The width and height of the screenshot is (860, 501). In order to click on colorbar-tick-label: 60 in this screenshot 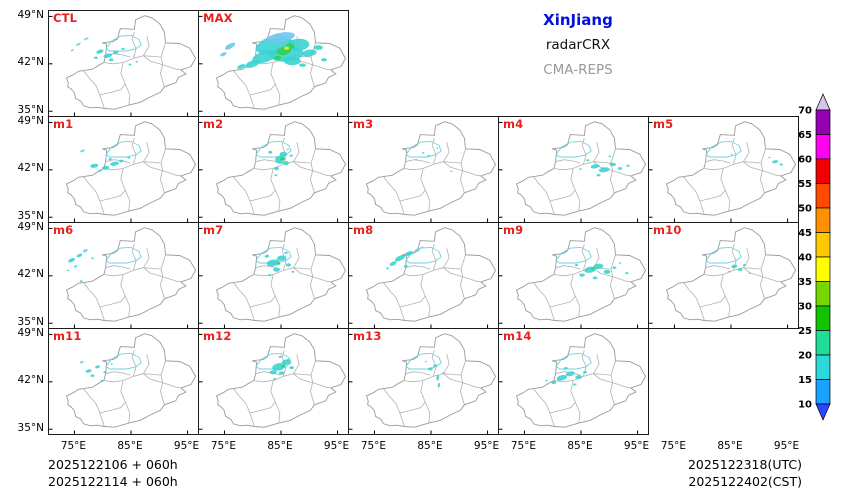, I will do `click(805, 160)`.